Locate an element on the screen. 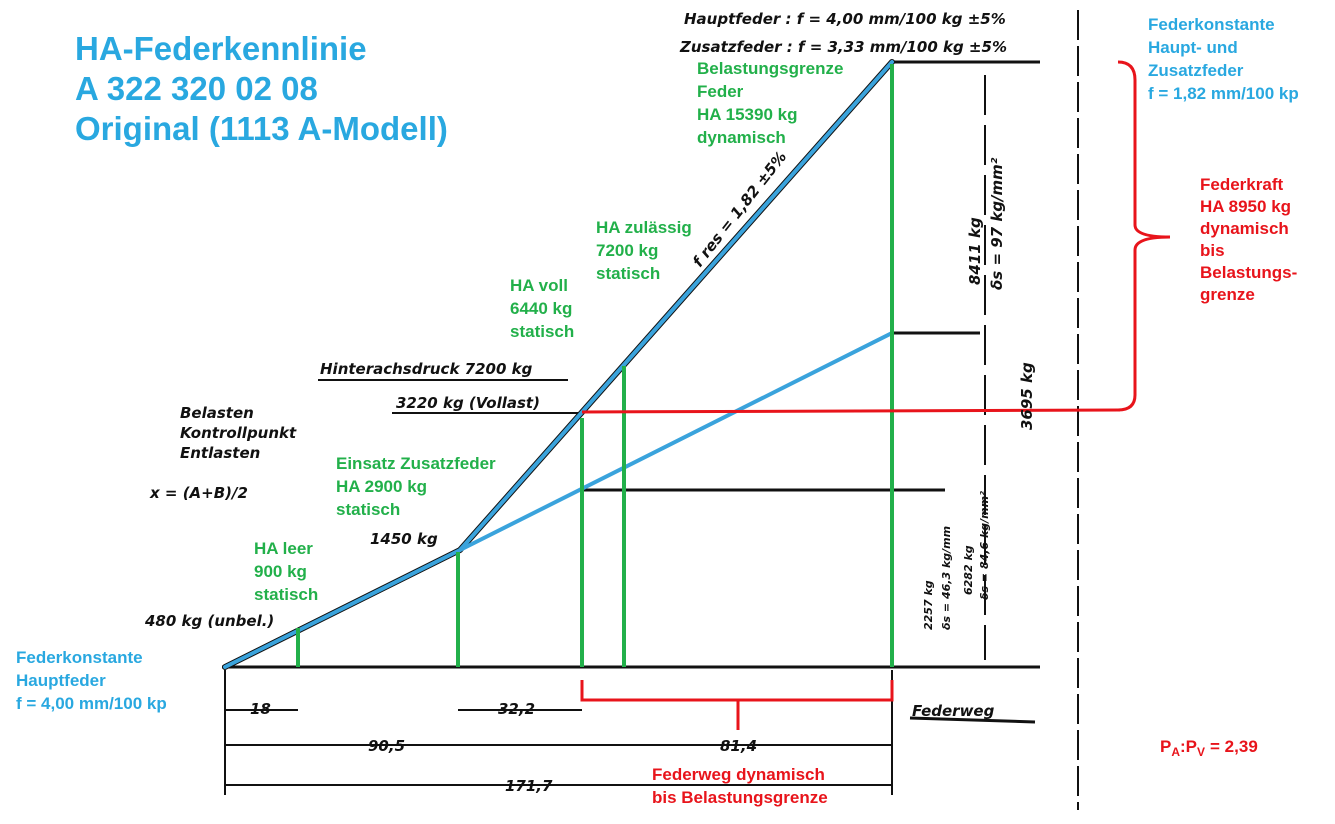 Image resolution: width=1335 pixels, height=824 pixels. sketch-note: Zusatzfeder : f = 3,33 mm/100 kg ±5% is located at coordinates (843, 47).